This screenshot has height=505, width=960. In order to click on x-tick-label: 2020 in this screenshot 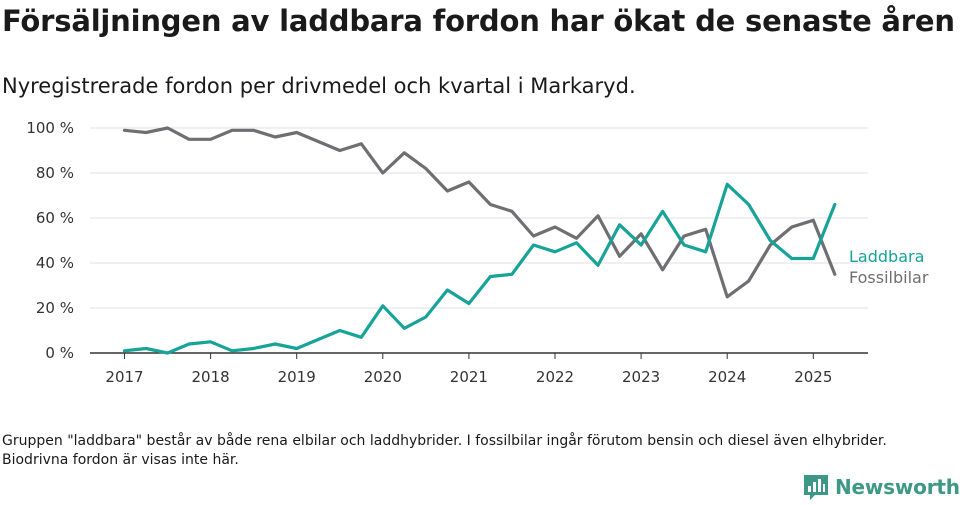, I will do `click(383, 377)`.